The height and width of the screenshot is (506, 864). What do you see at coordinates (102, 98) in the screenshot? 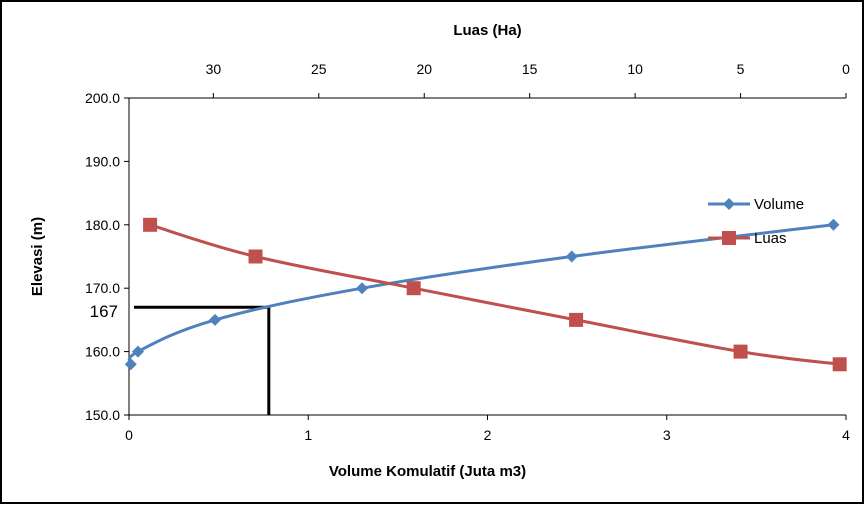
I see `y-tick-label: 200.0` at bounding box center [102, 98].